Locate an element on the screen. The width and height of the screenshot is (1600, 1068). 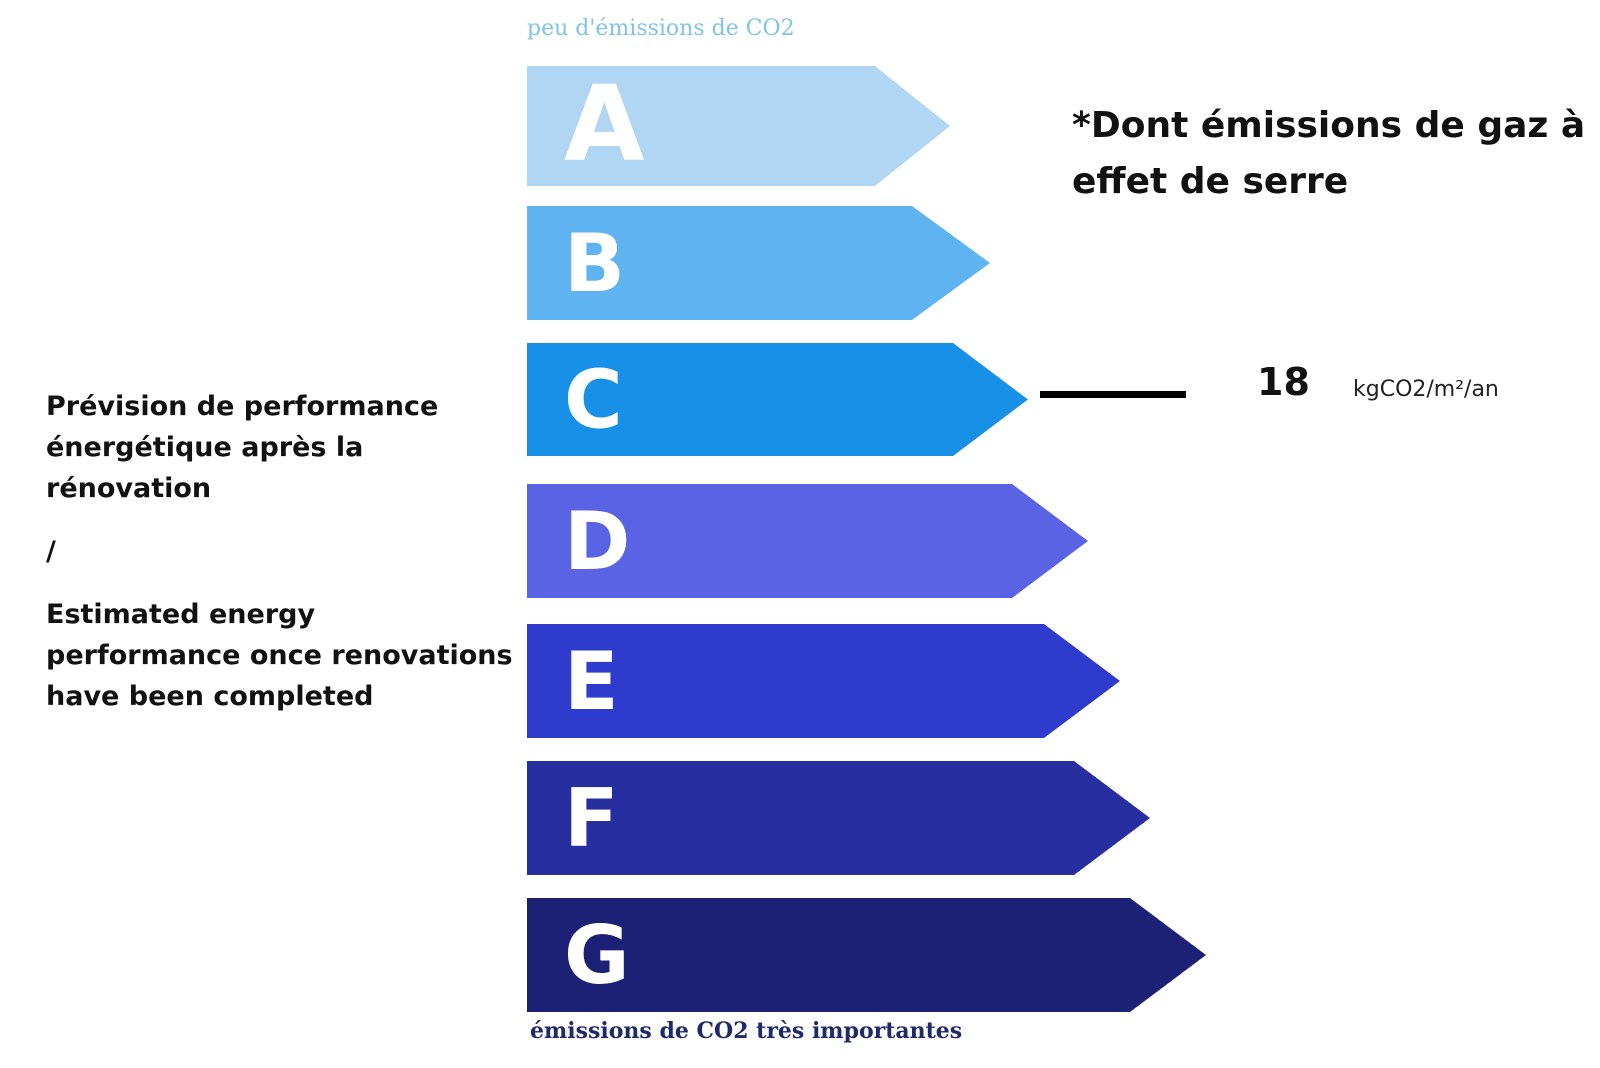
rating-arrow-a is located at coordinates (738, 126).